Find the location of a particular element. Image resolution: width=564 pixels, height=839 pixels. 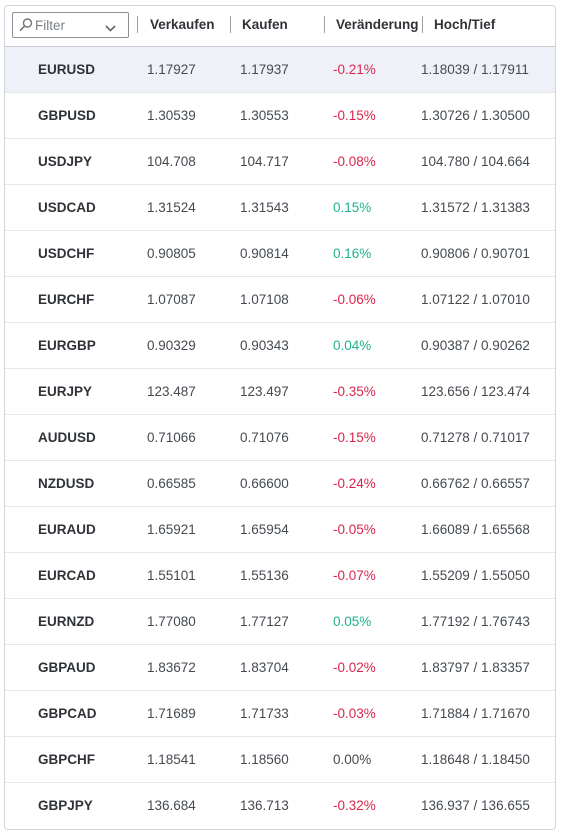

column-header-change: Veränderung is located at coordinates (377, 24).